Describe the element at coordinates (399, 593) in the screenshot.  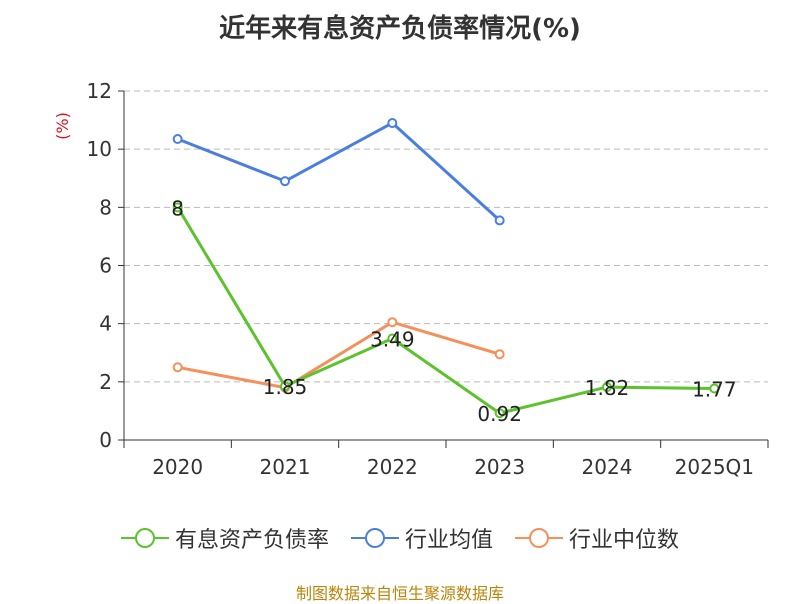
I see `source-note: 制图数据来自恒生聚源数据库` at that location.